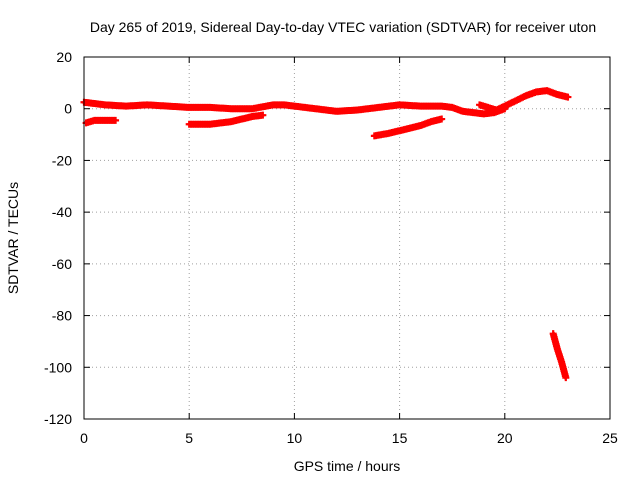 The image size is (640, 480). Describe the element at coordinates (62, 264) in the screenshot. I see `y-tick-label: -60` at that location.